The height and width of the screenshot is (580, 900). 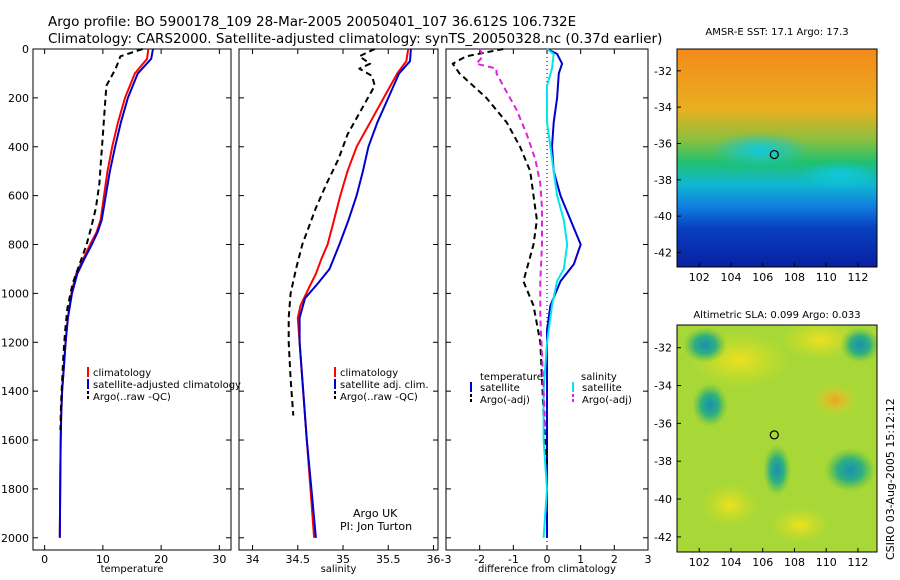 I want to click on y-tick-label: 0, so click(x=25, y=49).